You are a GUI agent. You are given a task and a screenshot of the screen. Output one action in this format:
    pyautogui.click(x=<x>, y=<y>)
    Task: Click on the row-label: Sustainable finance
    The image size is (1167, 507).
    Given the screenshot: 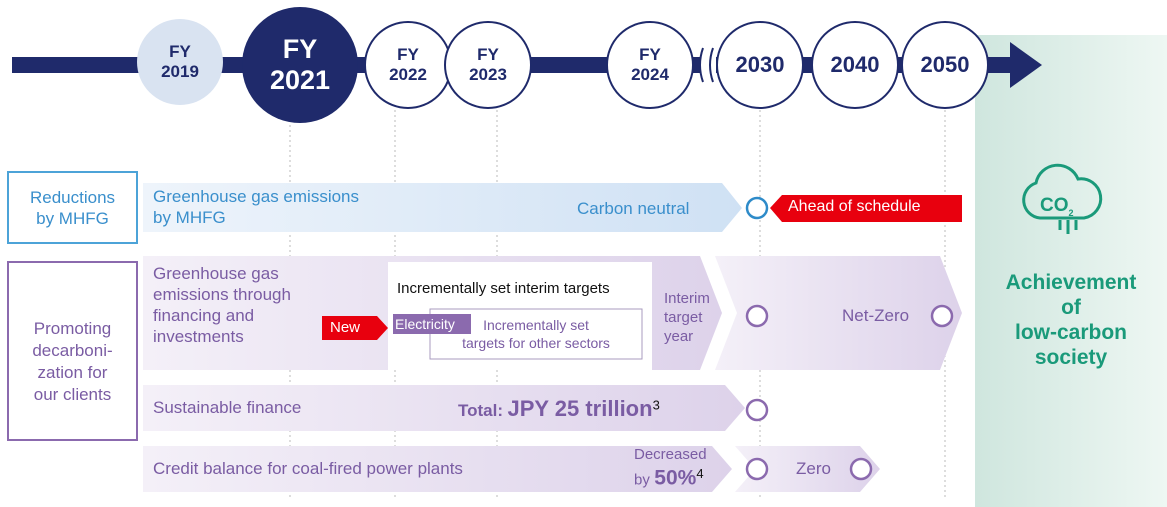 What is the action you would take?
    pyautogui.click(x=227, y=407)
    